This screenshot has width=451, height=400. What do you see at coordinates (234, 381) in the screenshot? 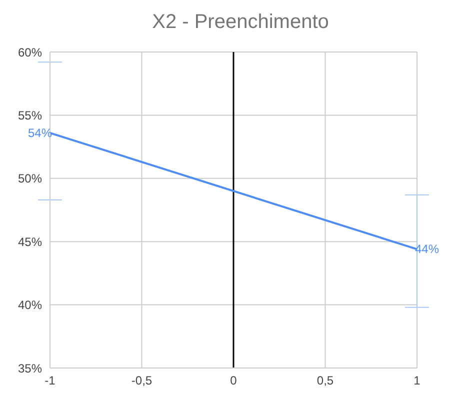
I see `x-tick-label: 0` at bounding box center [234, 381].